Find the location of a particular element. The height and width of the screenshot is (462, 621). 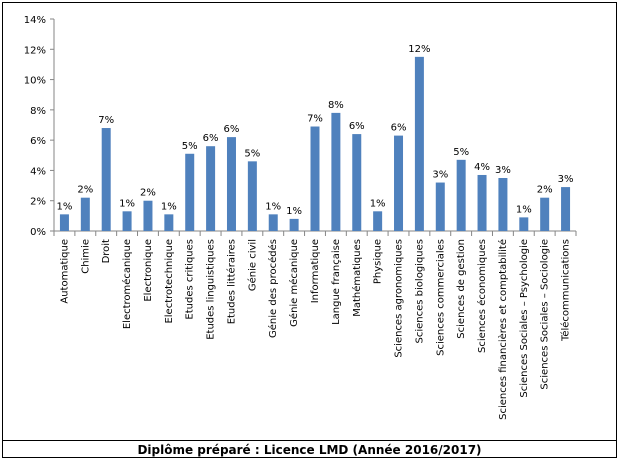

category-label: Droit is located at coordinates (106, 251).